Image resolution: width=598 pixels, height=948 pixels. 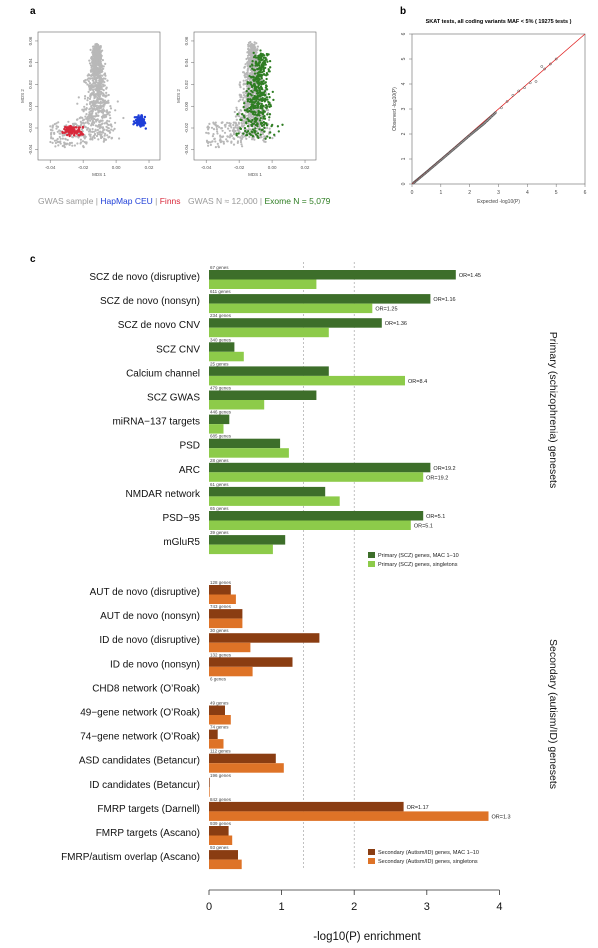 I want to click on gene-count-label: 49 genes, so click(x=219, y=703).